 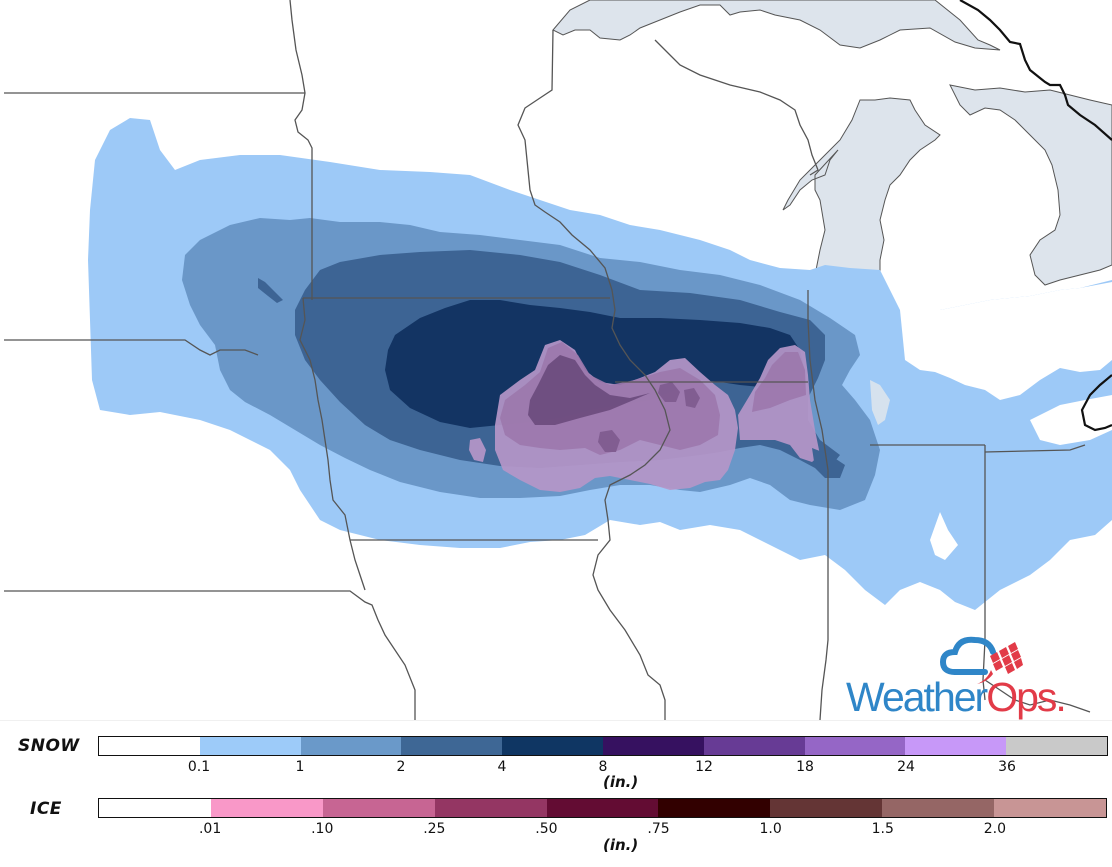 I want to click on logo-ops-text: Ops, so click(x=1021, y=697).